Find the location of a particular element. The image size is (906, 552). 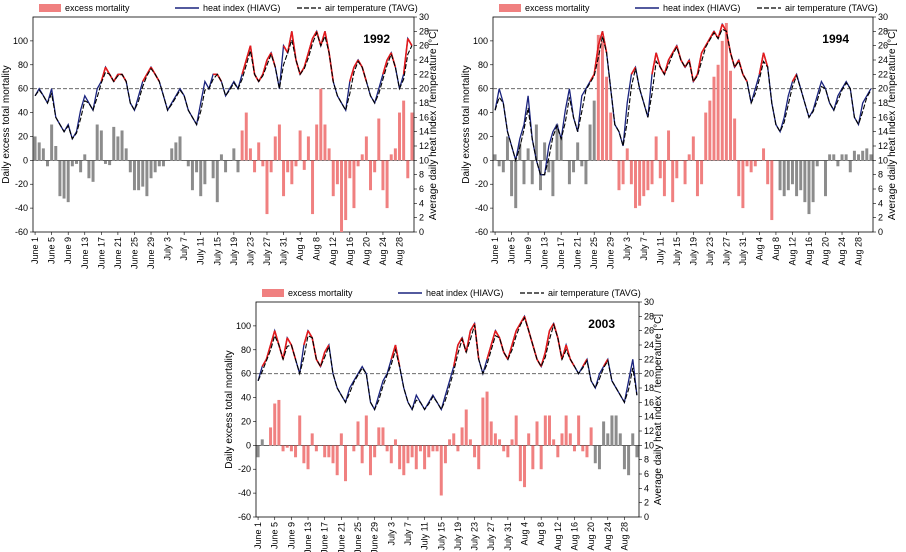

y-tick-label: -20 is located at coordinates (244, 469).